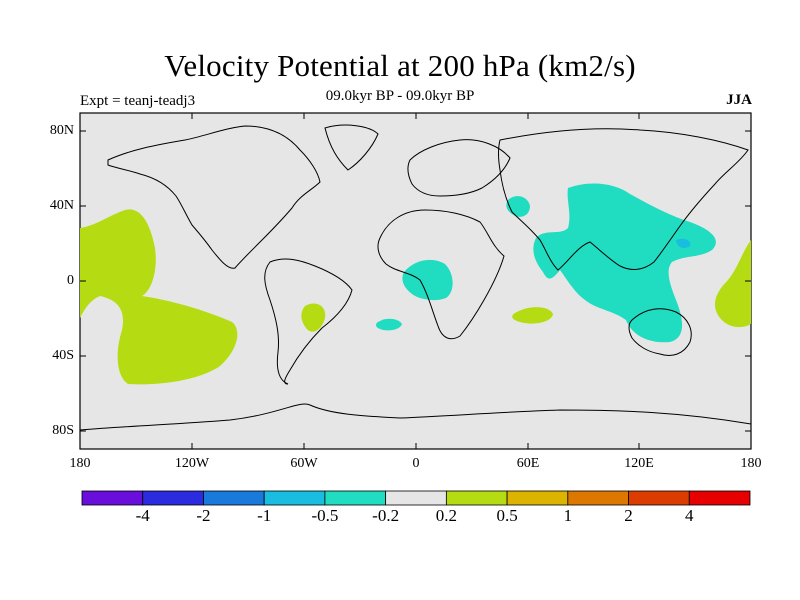 The height and width of the screenshot is (600, 800). What do you see at coordinates (142, 515) in the screenshot?
I see `colorbar-label: -4` at bounding box center [142, 515].